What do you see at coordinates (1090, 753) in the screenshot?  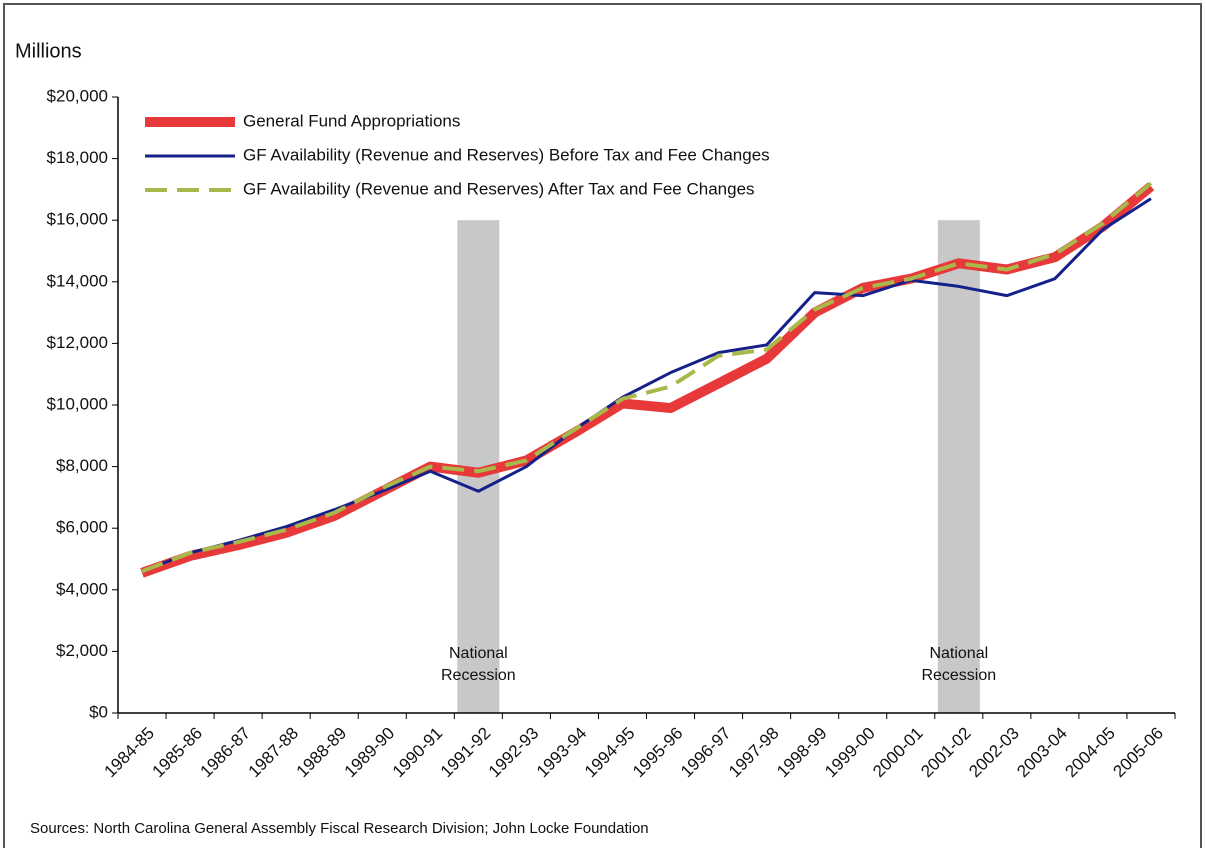 I see `x-tick-label: 2004-05` at bounding box center [1090, 753].